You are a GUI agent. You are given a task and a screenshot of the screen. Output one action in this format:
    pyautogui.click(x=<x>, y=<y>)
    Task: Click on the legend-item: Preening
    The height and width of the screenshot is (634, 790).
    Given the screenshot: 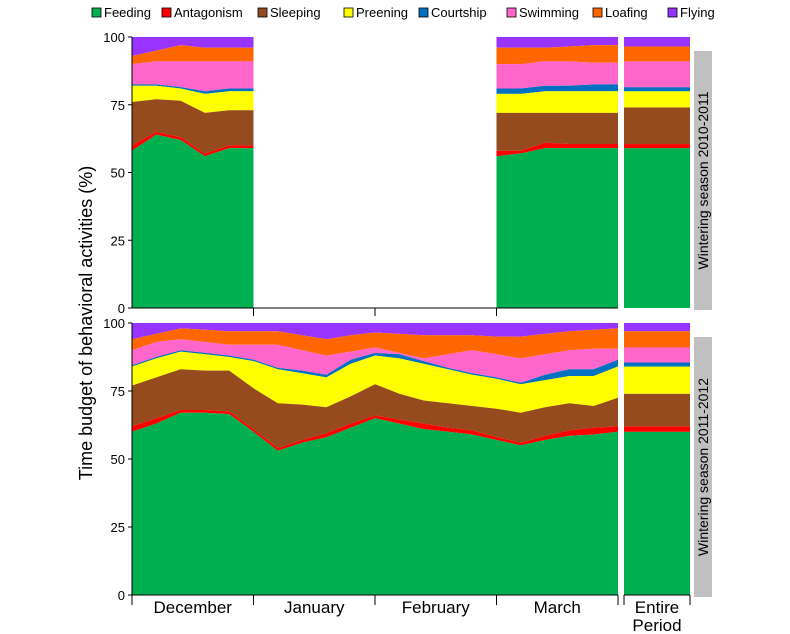 What is the action you would take?
    pyautogui.click(x=375, y=12)
    